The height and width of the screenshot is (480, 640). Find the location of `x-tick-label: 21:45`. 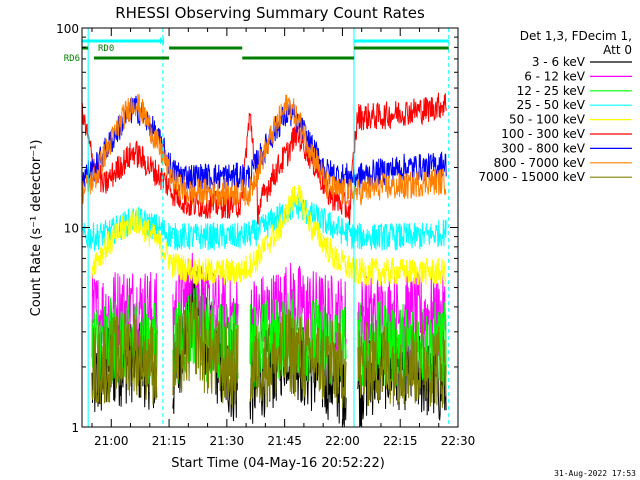

x-tick-label: 21:45 is located at coordinates (284, 441).